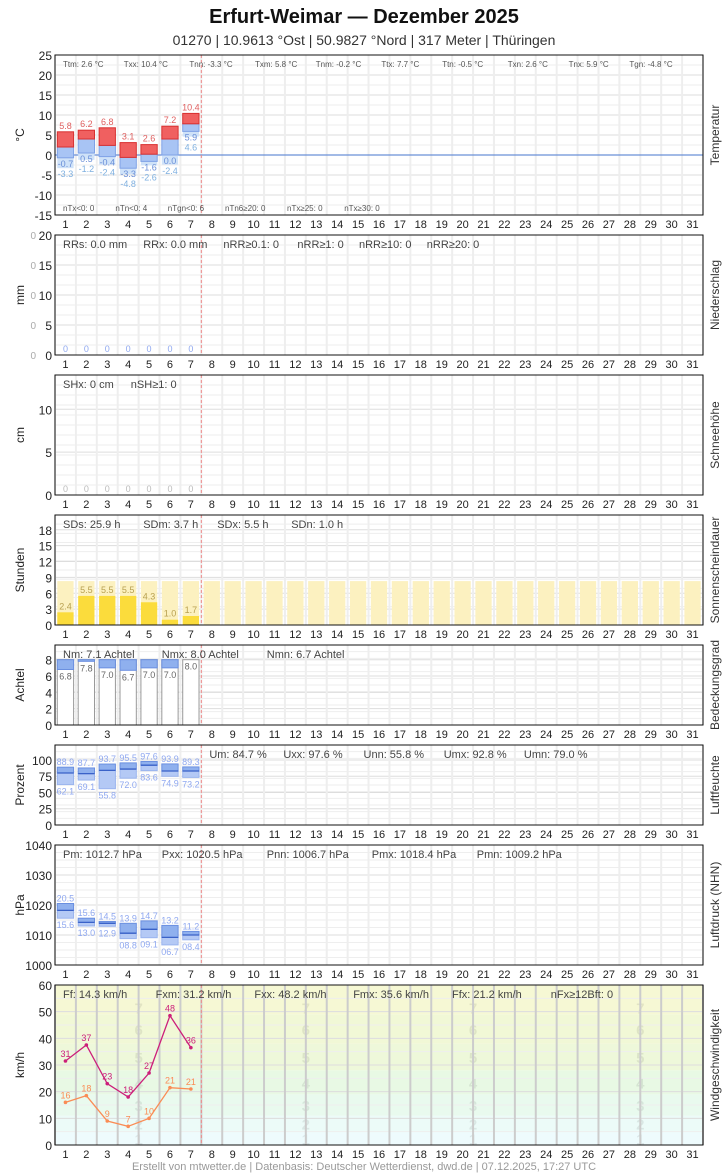 The image size is (728, 1175). I want to click on stat-text: Tnx: 5.9 °C, so click(589, 64).